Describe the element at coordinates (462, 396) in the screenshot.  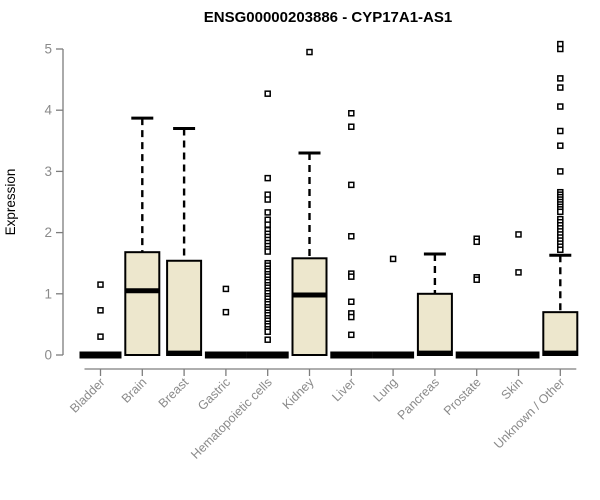
I see `x-tick-label: Prostate` at that location.